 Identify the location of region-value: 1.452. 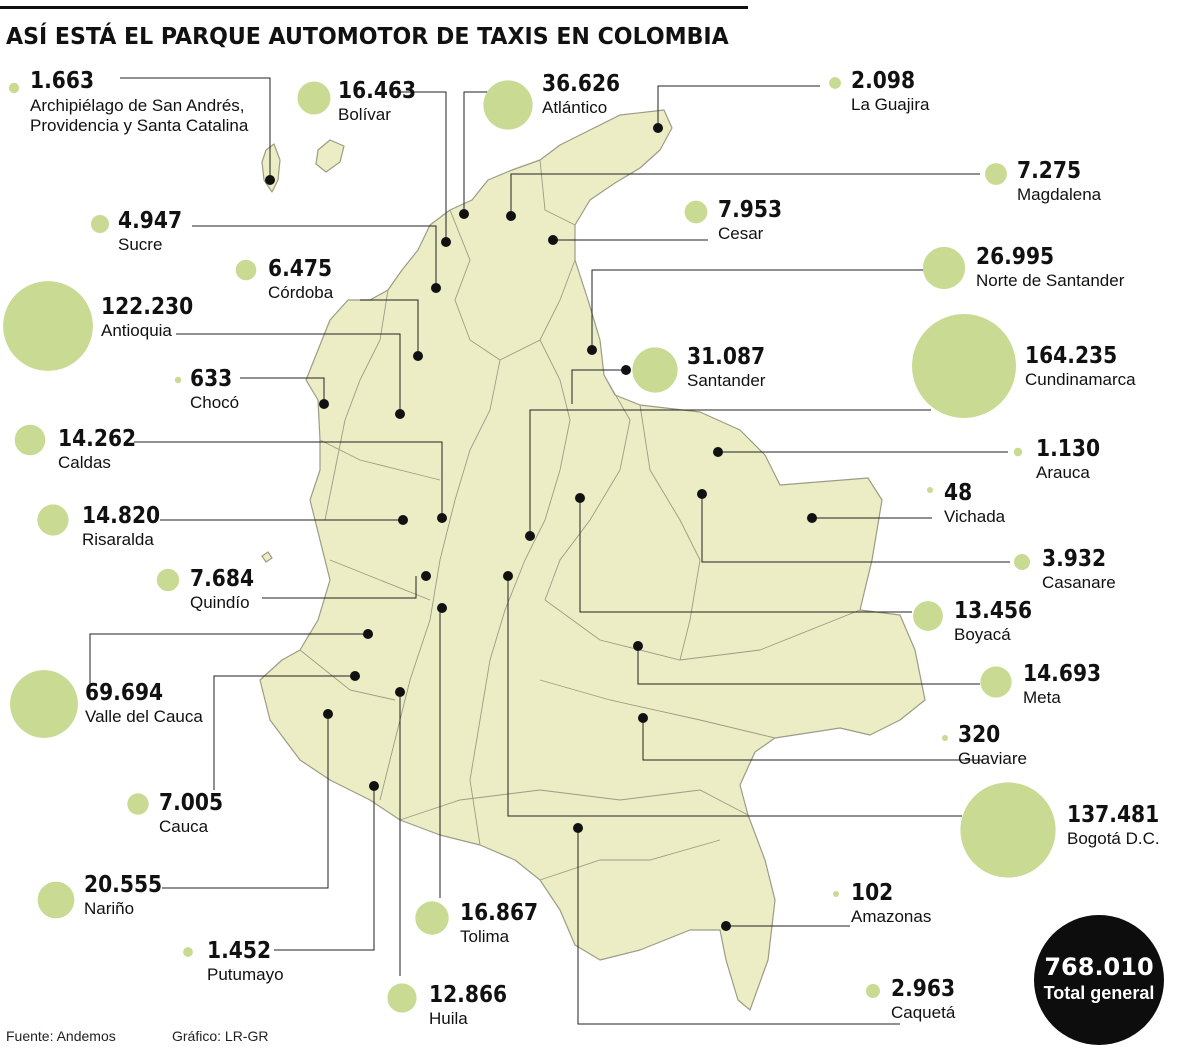
(239, 951).